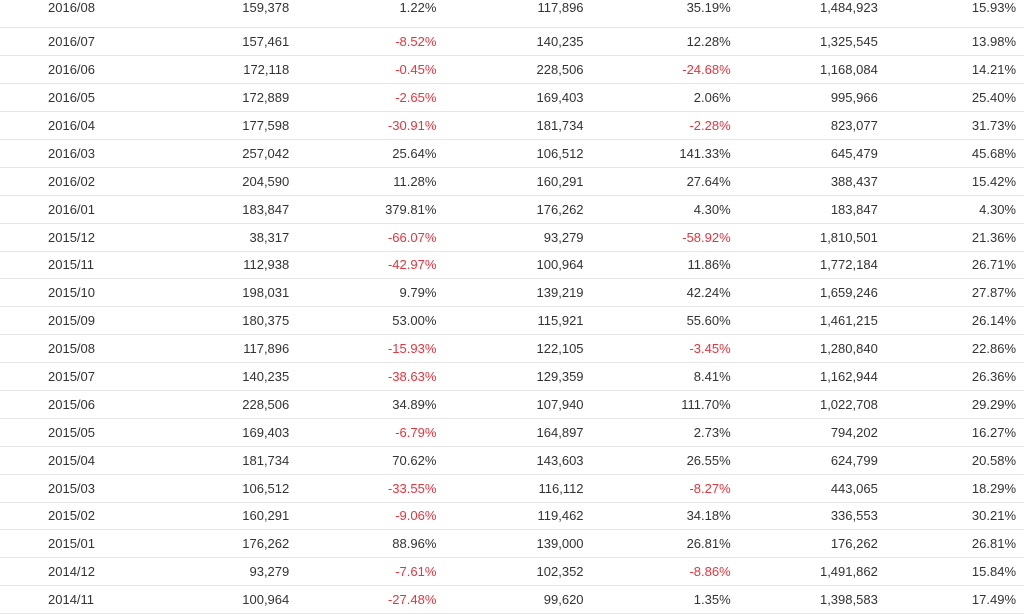  What do you see at coordinates (220, 237) in the screenshot?
I see `value-a-cell: 38,317` at bounding box center [220, 237].